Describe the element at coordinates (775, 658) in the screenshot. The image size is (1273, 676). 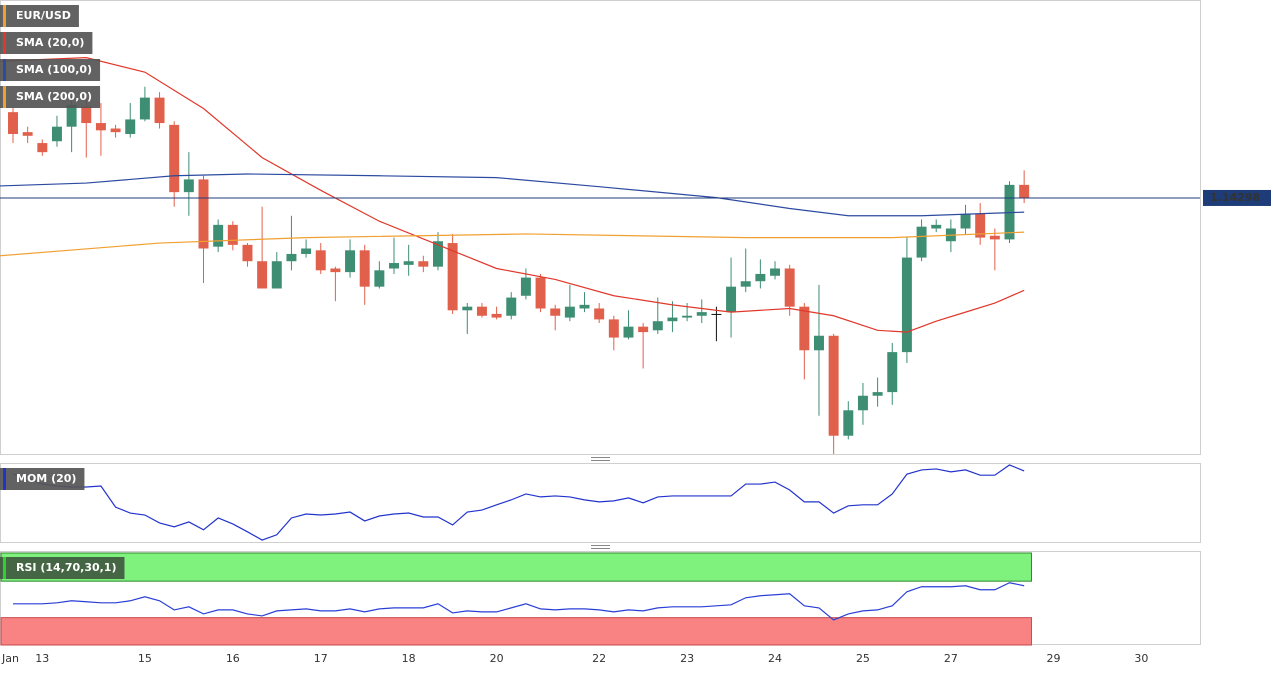
I see `x-tick-label: 24` at that location.